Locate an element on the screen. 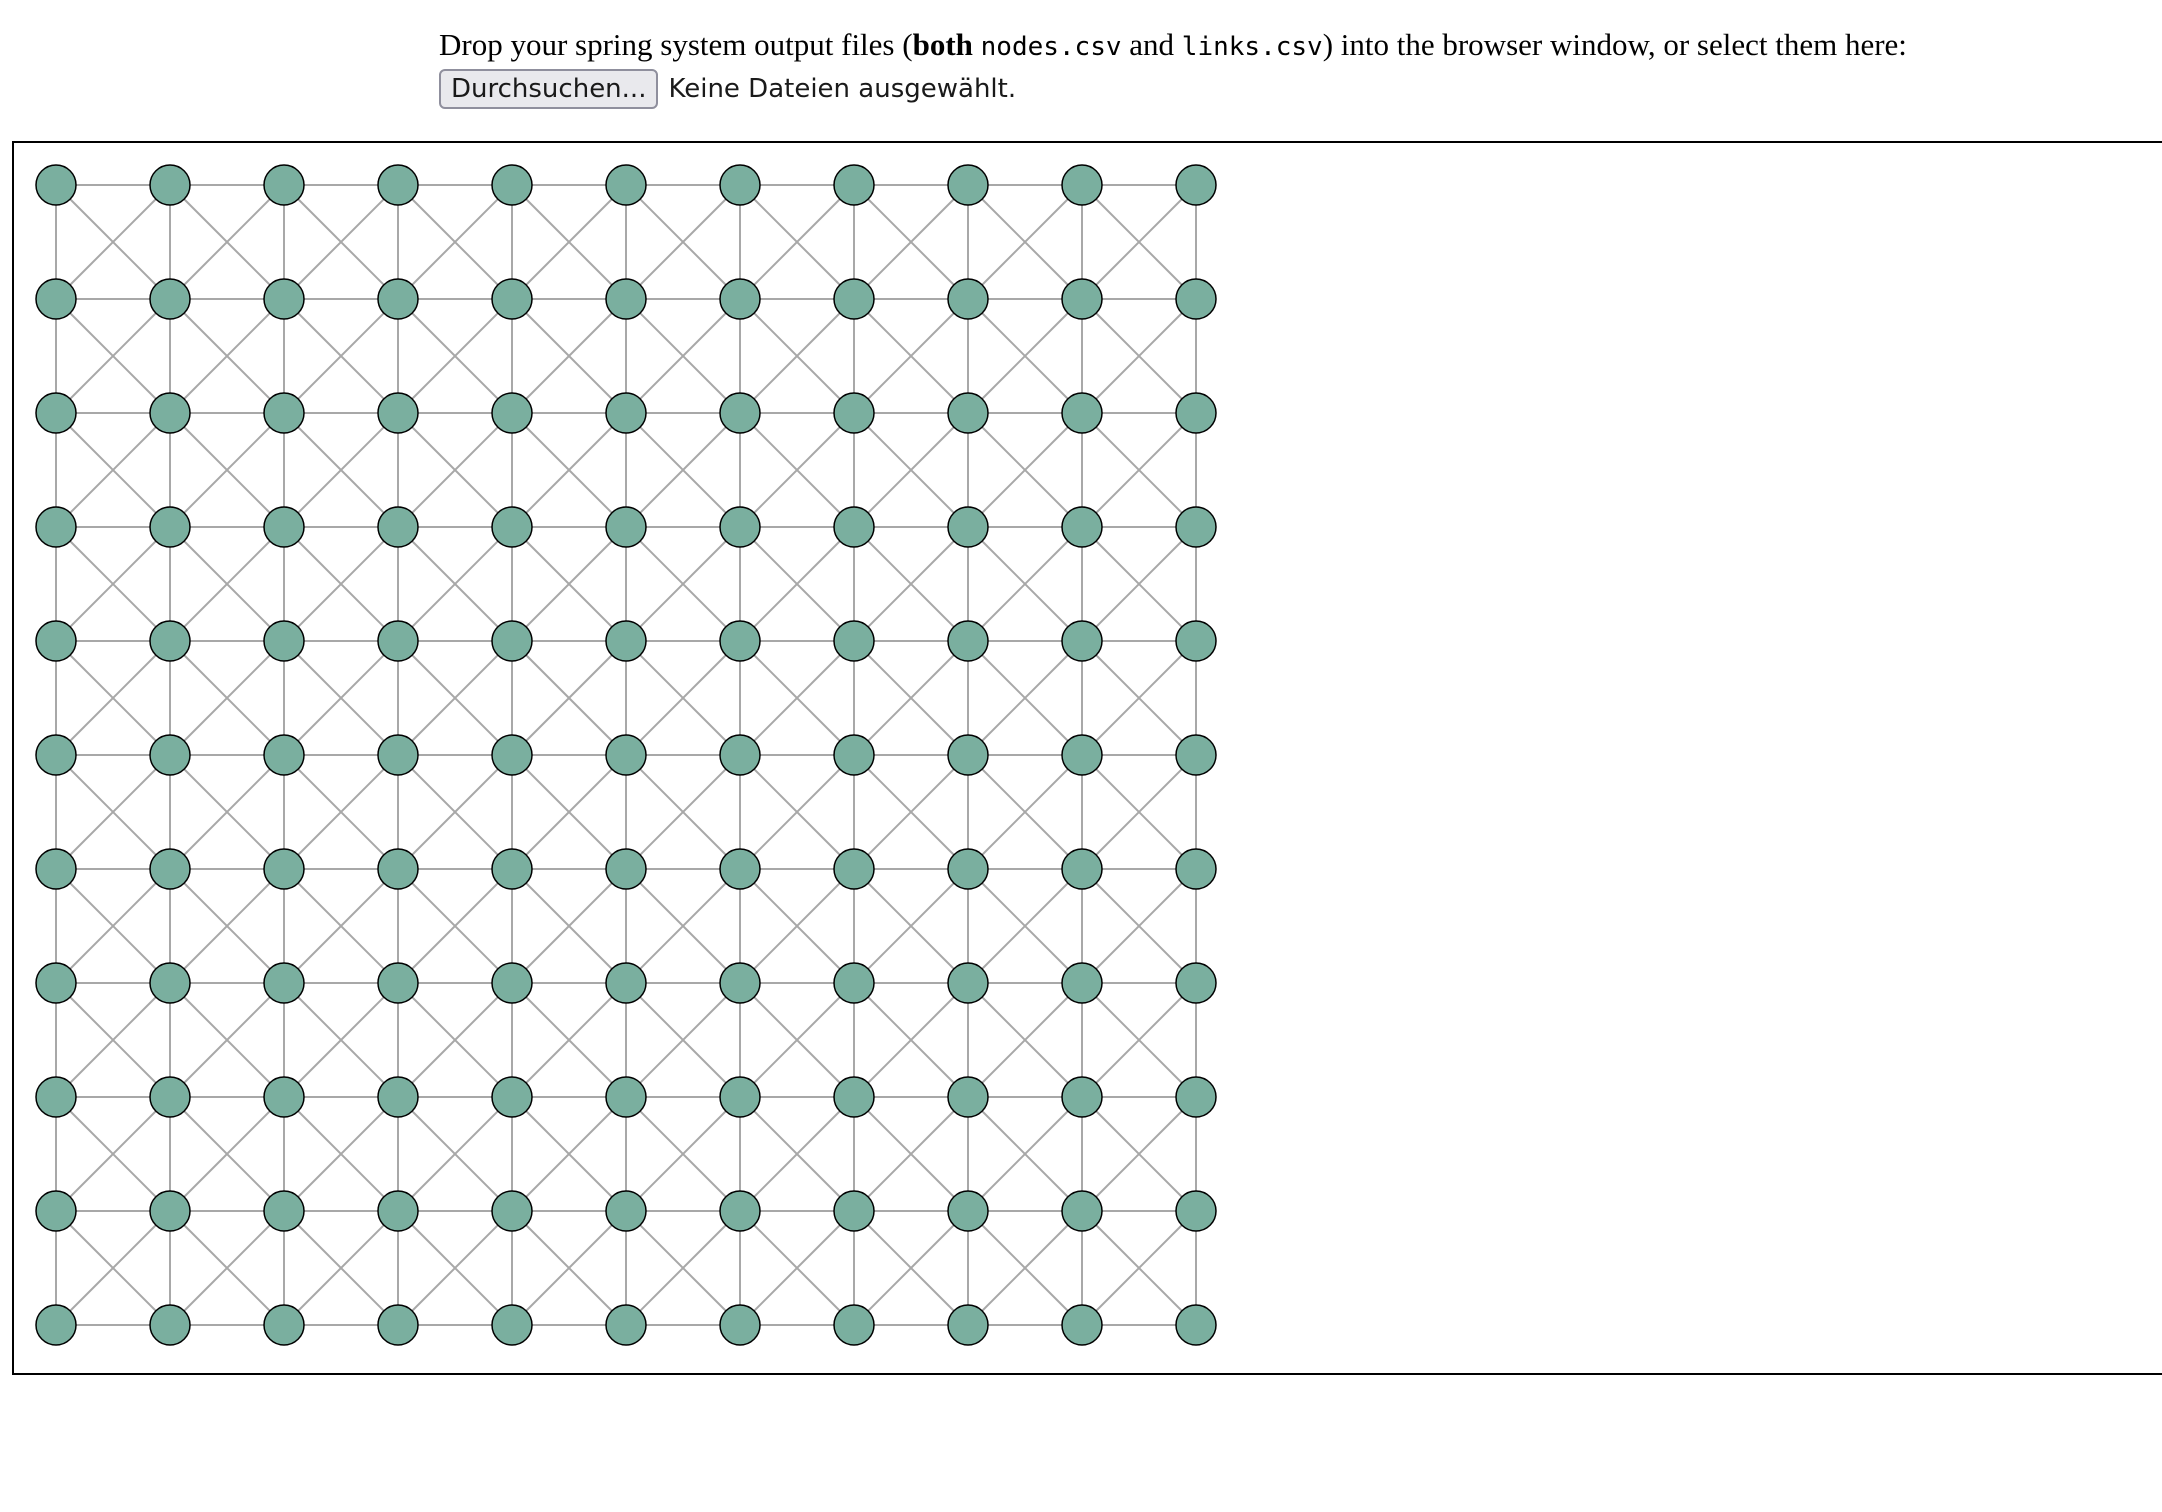 The width and height of the screenshot is (2162, 1512). file-input: Durchsuchen... Keine Dateien ausgewählt. is located at coordinates (727, 89).